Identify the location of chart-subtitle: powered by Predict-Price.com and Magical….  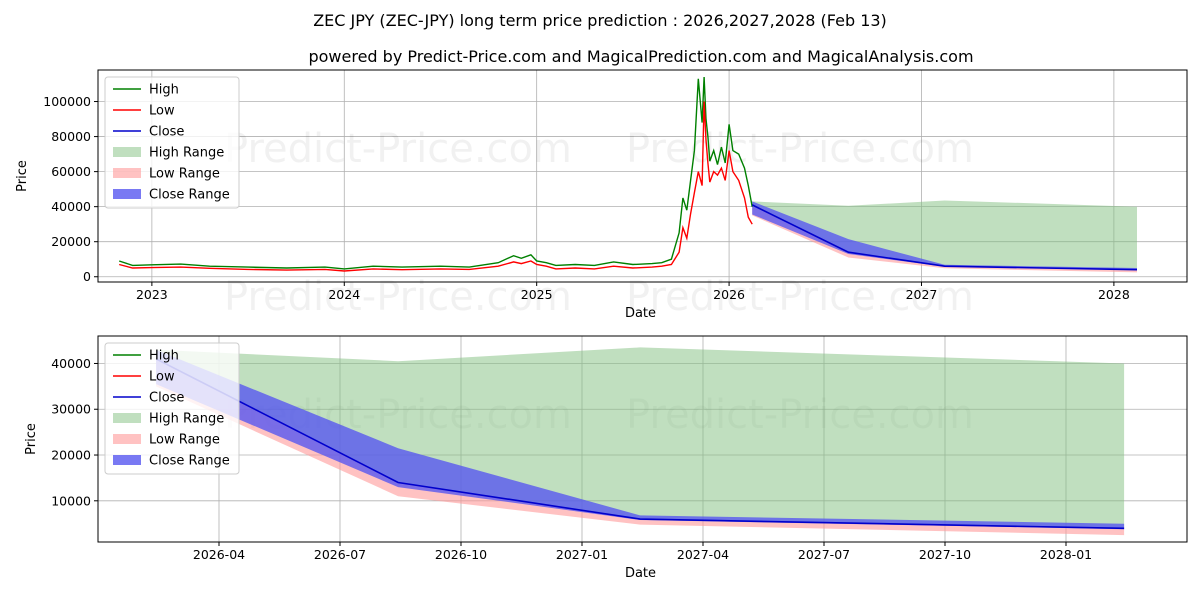
(640, 56).